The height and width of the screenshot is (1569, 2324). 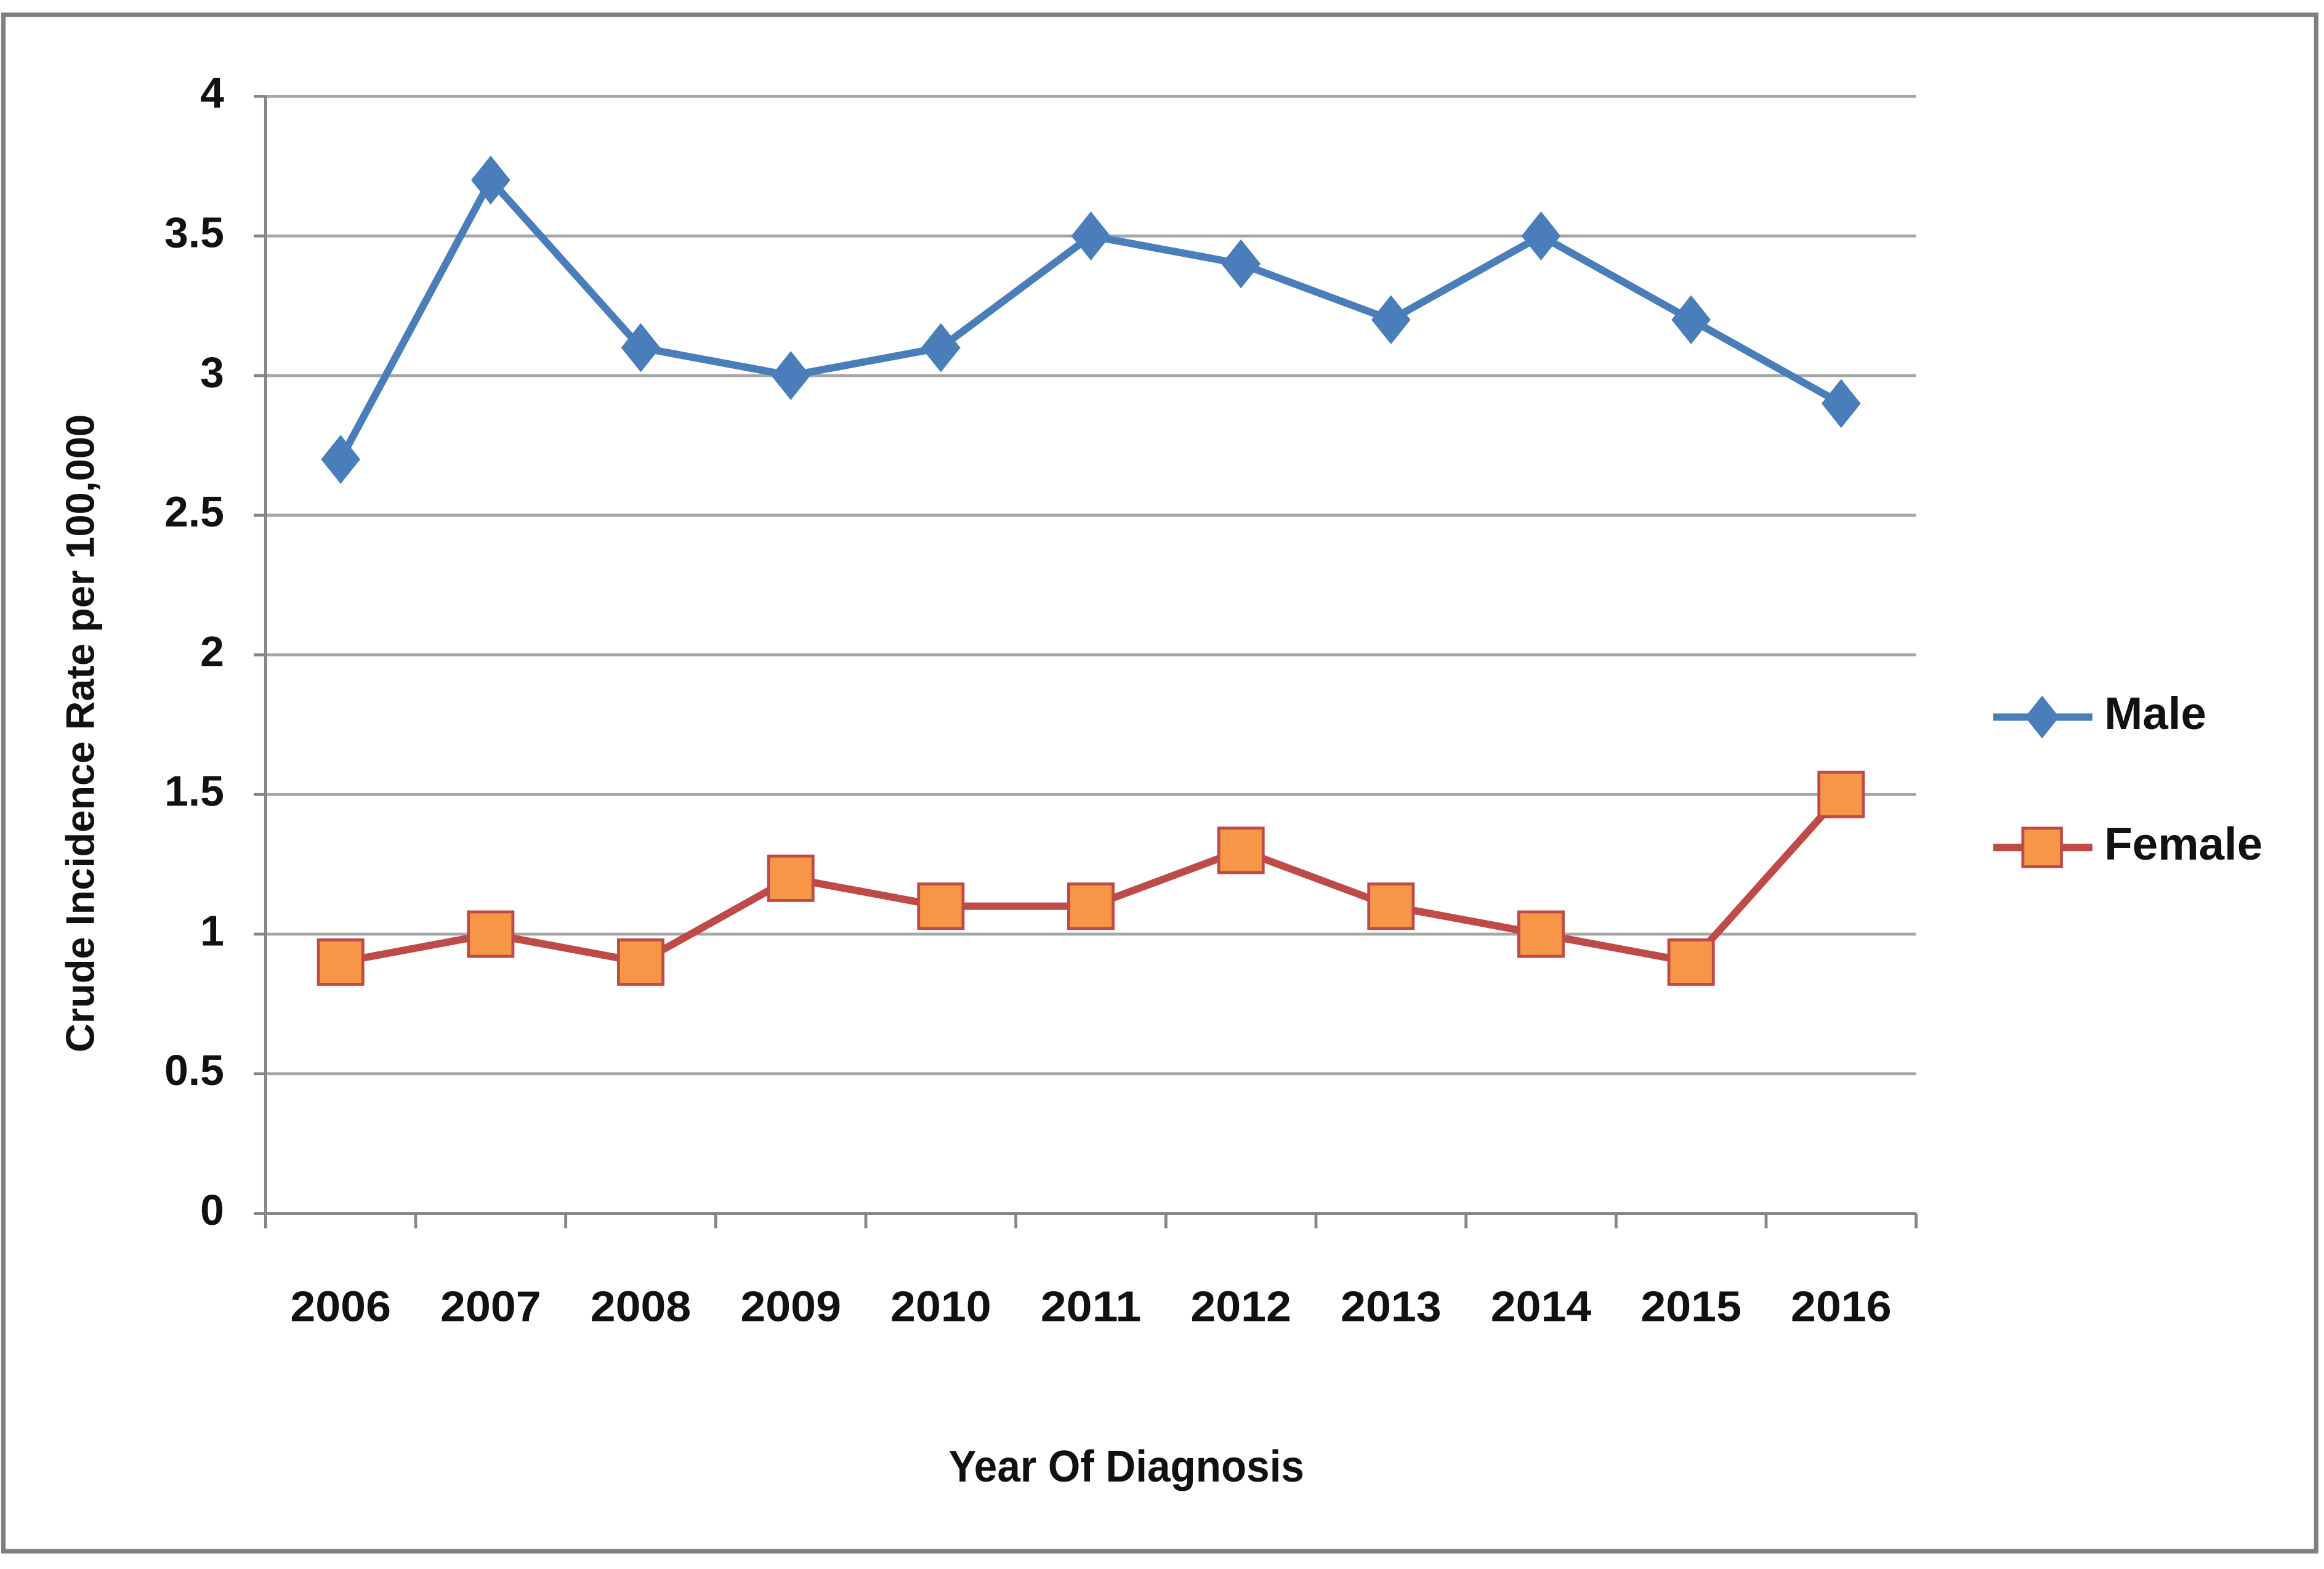 What do you see at coordinates (790, 1306) in the screenshot?
I see `x-tick-label: 2009` at bounding box center [790, 1306].